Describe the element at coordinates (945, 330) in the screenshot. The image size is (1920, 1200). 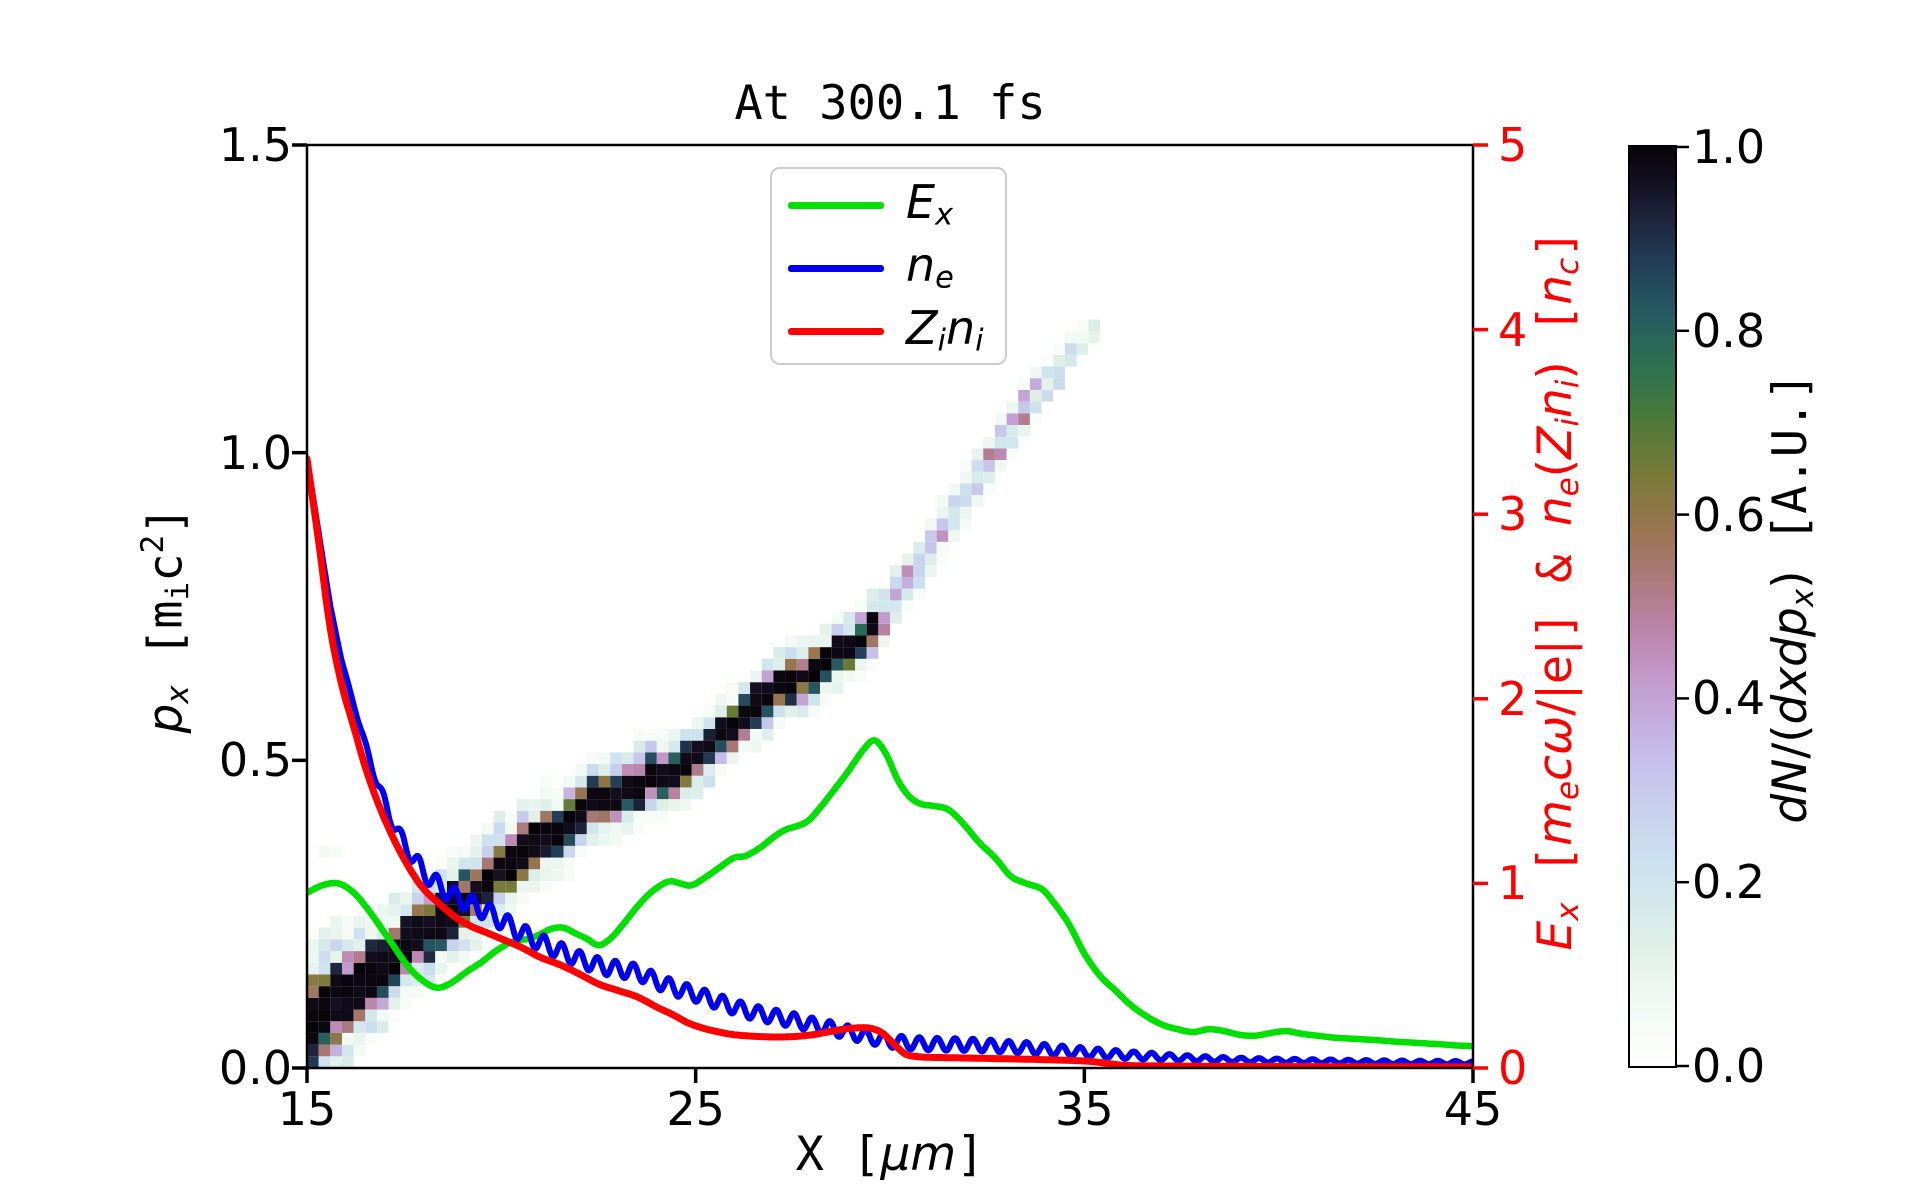
I see `legend-label-Zini: Zini` at that location.